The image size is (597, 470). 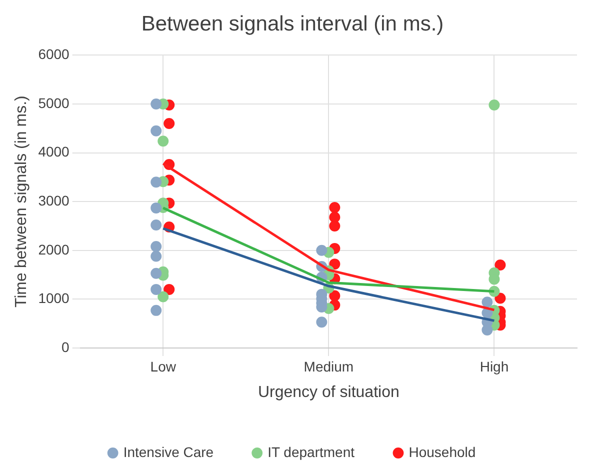 What do you see at coordinates (21, 202) in the screenshot?
I see `y-axis-title: Time between signals (in ms.)` at bounding box center [21, 202].